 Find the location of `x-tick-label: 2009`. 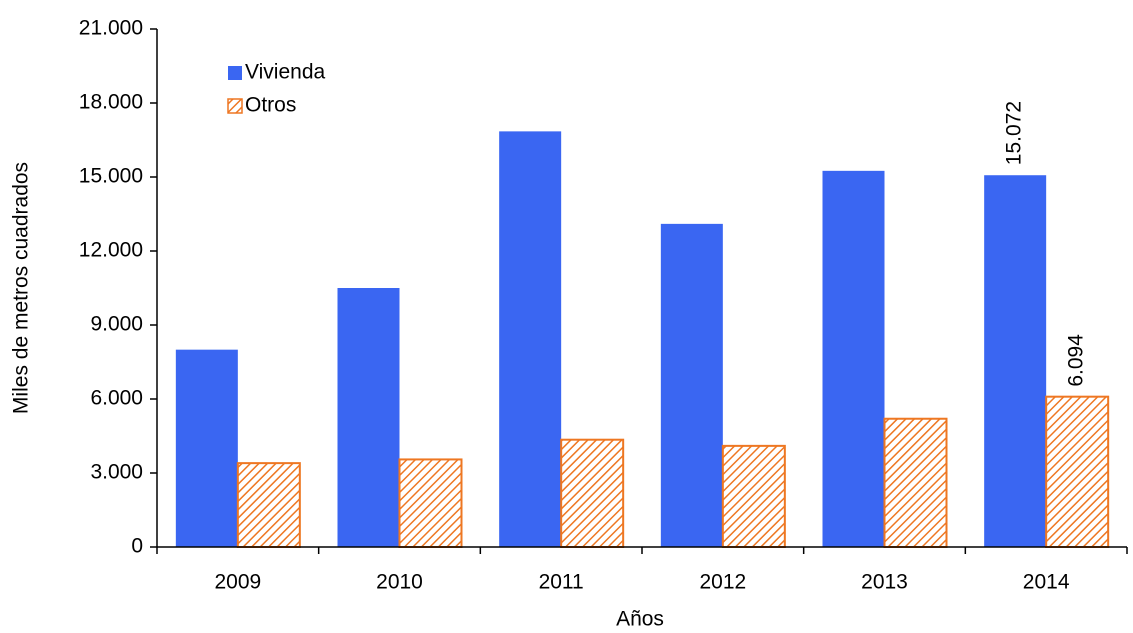

x-tick-label: 2009 is located at coordinates (237, 582).